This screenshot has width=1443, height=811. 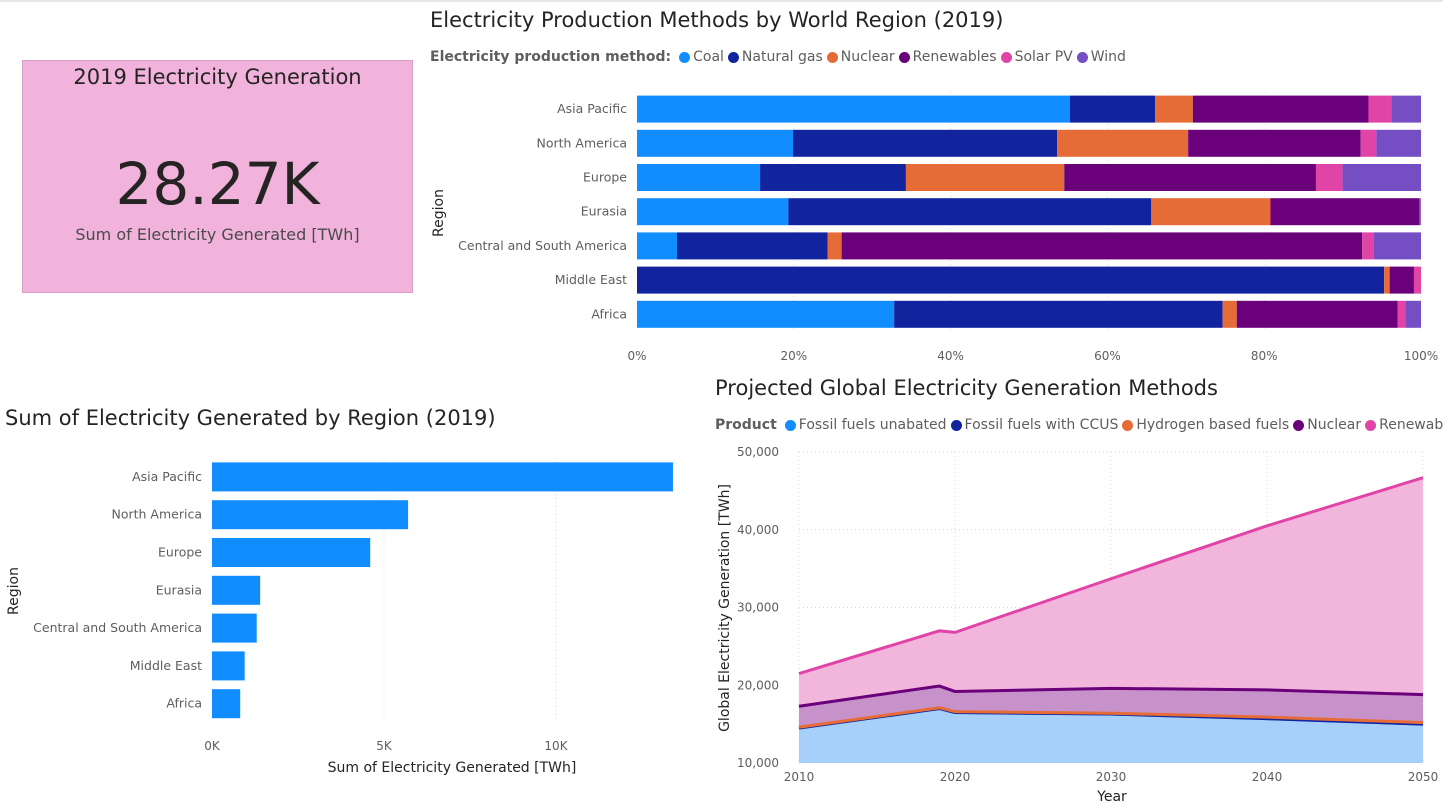 I want to click on area-hydrogen-based-fuels, so click(x=1111, y=735).